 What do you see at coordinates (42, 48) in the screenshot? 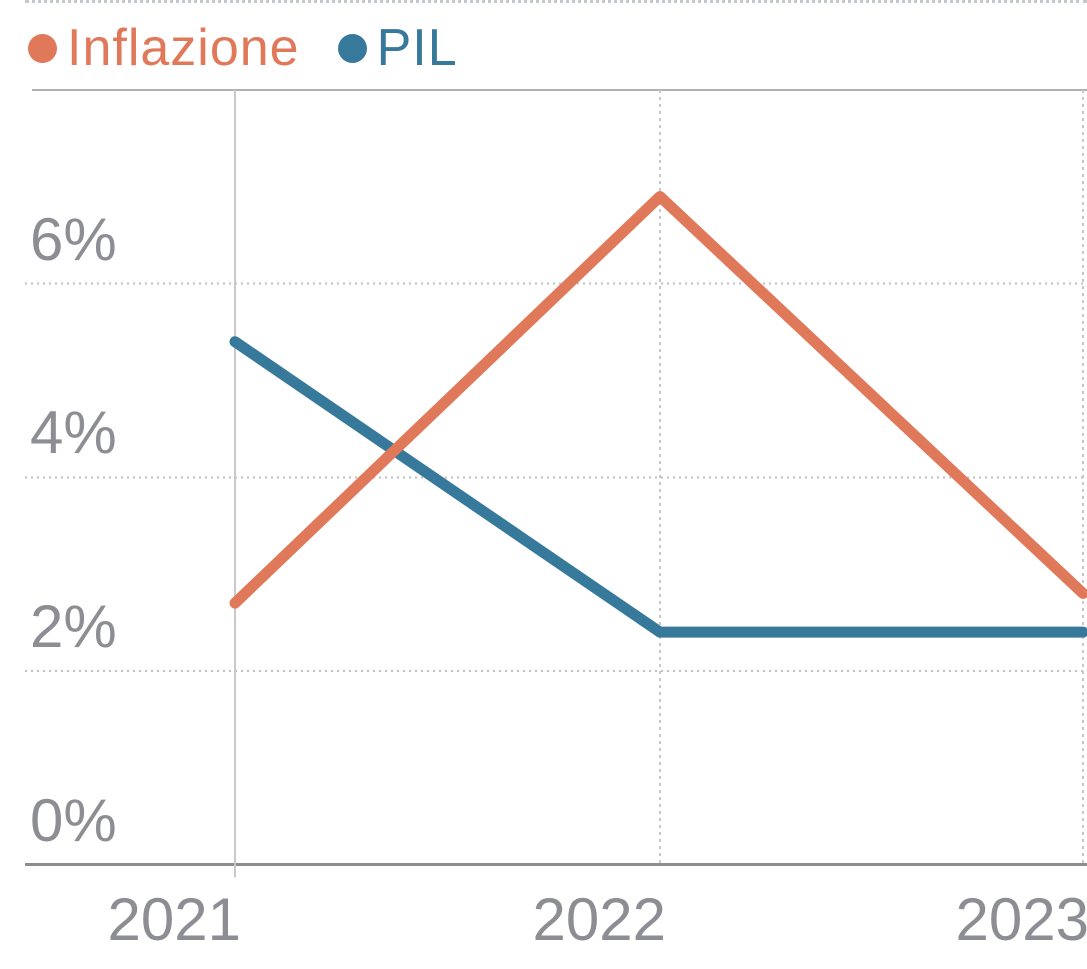
I see `legend-dot-inflazione-icon` at bounding box center [42, 48].